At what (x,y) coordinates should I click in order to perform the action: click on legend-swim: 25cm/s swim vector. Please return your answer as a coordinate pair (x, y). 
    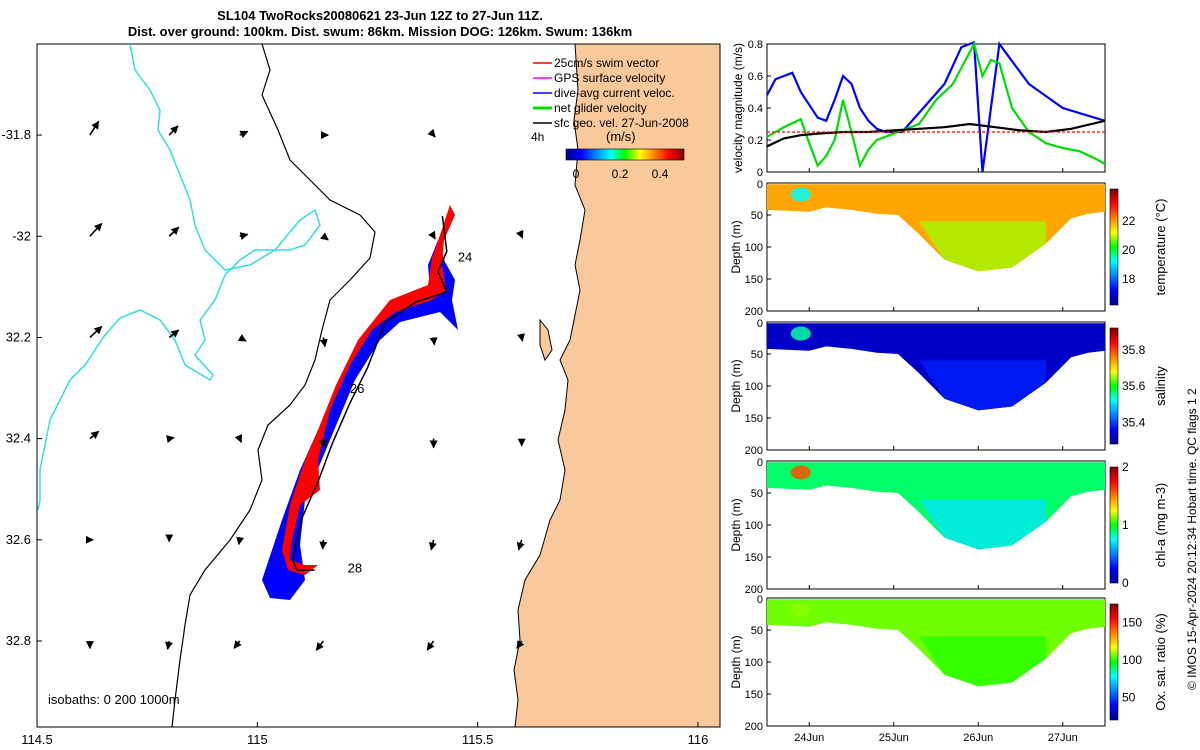
    Looking at the image, I should click on (606, 63).